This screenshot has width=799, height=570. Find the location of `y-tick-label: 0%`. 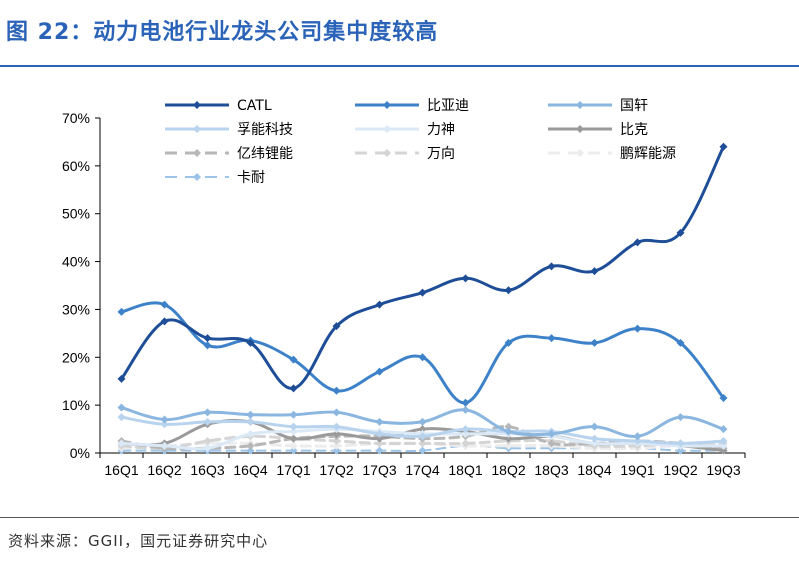

y-tick-label: 0% is located at coordinates (80, 453).